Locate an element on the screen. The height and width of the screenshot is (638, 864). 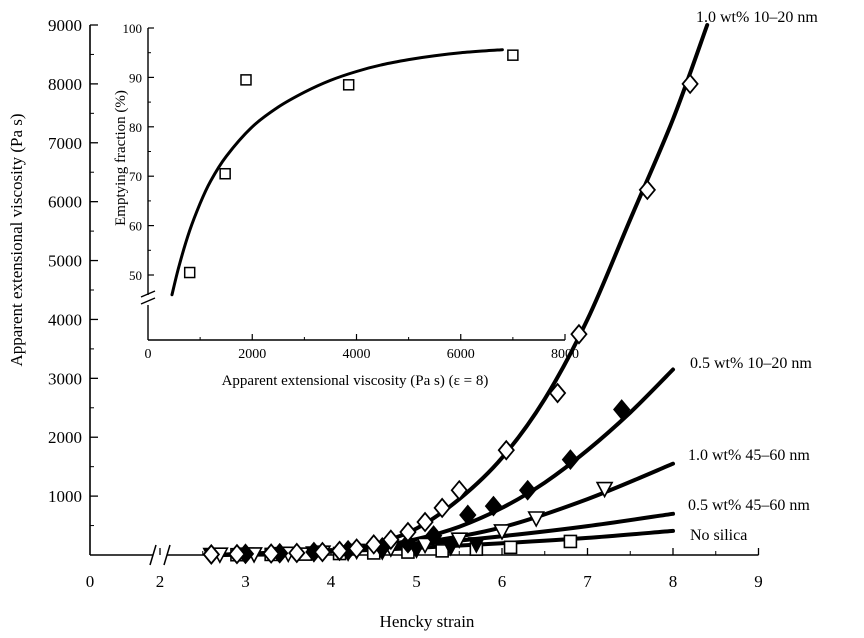
inset-x-tick-label: 6000 is located at coordinates (461, 354).